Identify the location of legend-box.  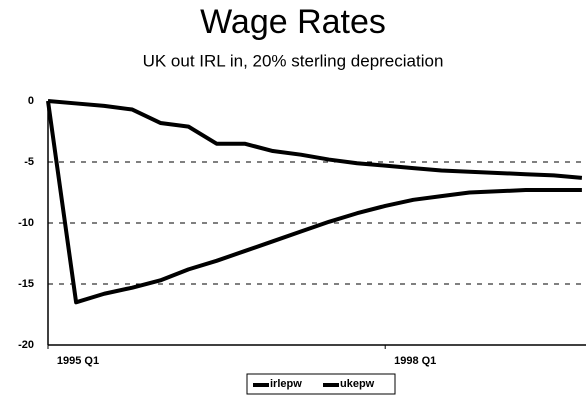
(321, 384).